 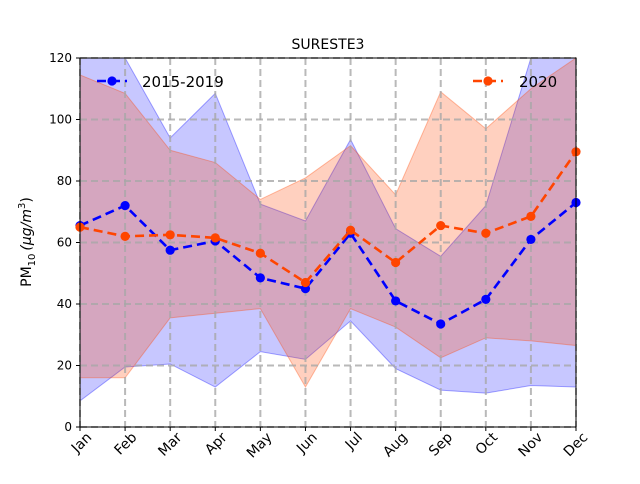 I want to click on legend-label: 2020, so click(x=538, y=82).